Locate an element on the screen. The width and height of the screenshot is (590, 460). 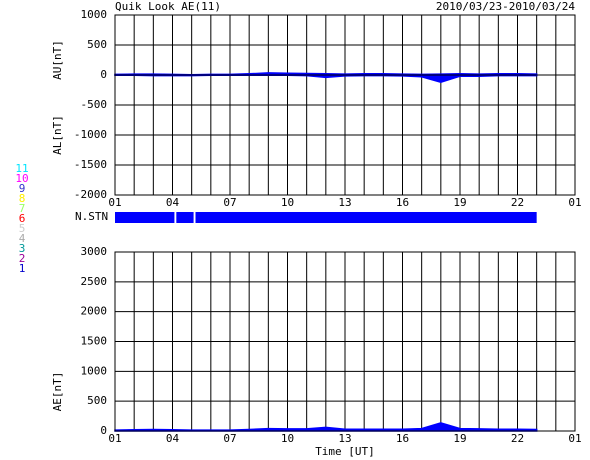
y-tick-label: -1000 is located at coordinates (90, 134).